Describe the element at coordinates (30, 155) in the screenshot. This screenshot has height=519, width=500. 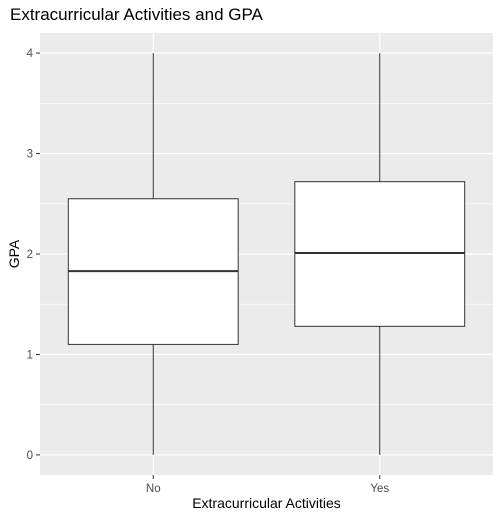
I see `y-tick-label: 3` at that location.